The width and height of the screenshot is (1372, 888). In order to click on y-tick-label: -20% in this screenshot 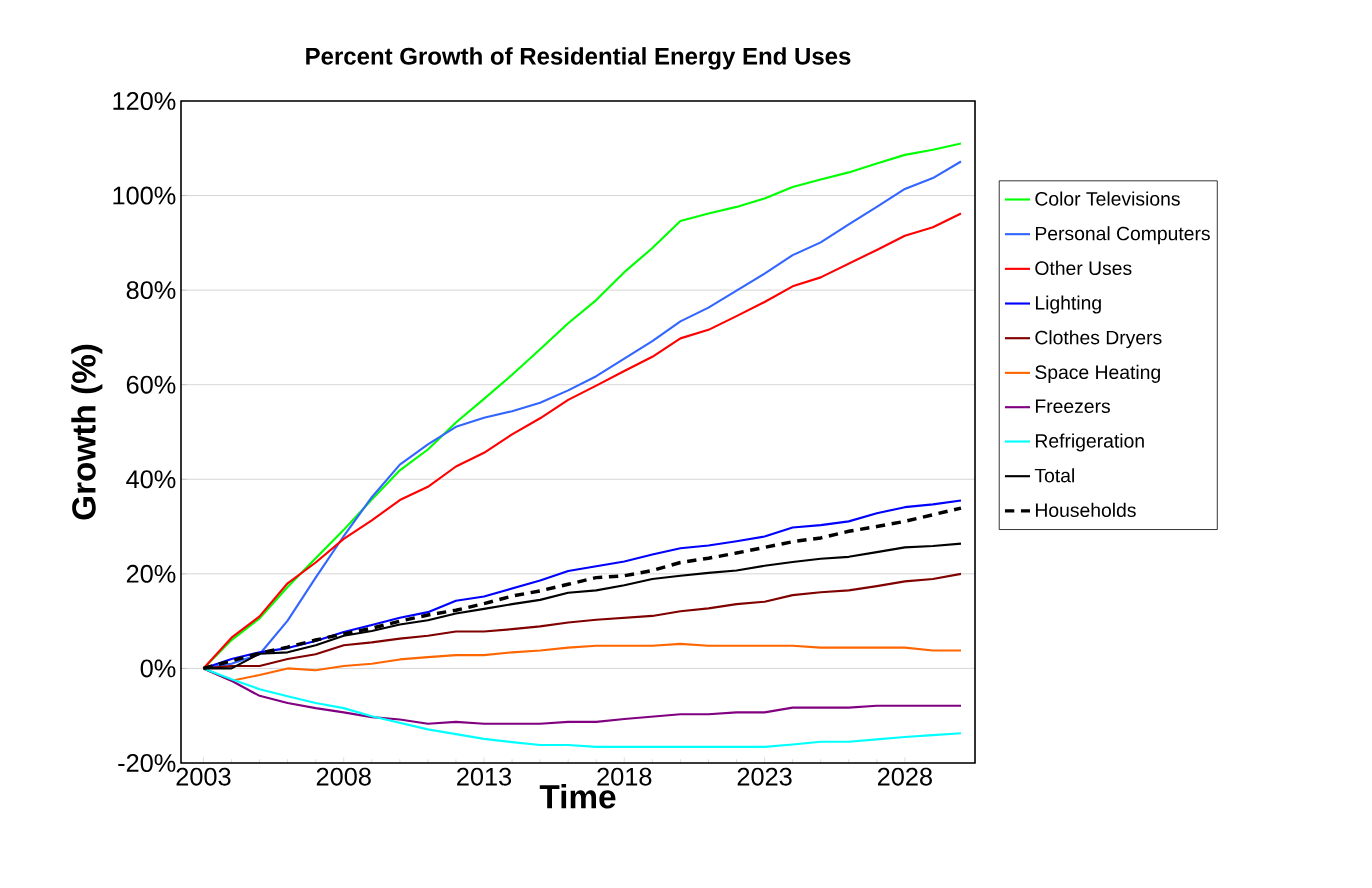, I will do `click(147, 763)`.